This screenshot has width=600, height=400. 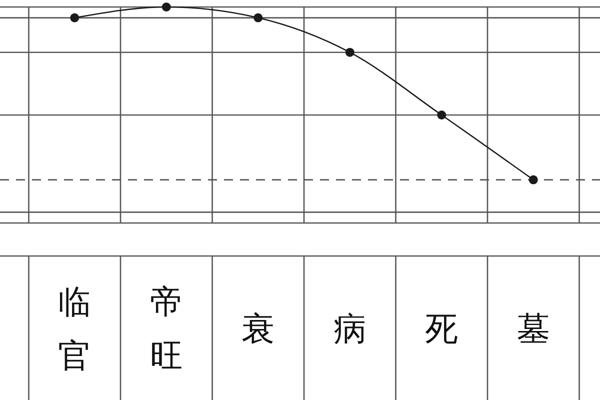 What do you see at coordinates (75, 330) in the screenshot?
I see `x-tick-label: 临官` at bounding box center [75, 330].